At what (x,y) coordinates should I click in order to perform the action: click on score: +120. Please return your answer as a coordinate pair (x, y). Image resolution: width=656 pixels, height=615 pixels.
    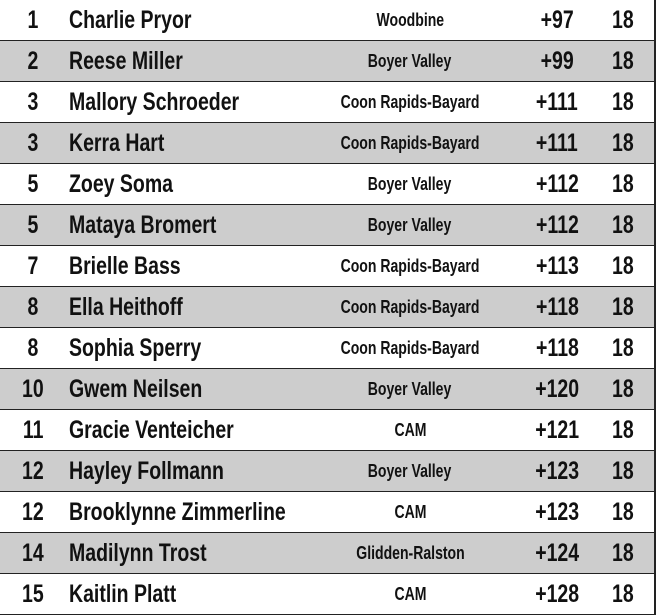
    Looking at the image, I should click on (557, 389).